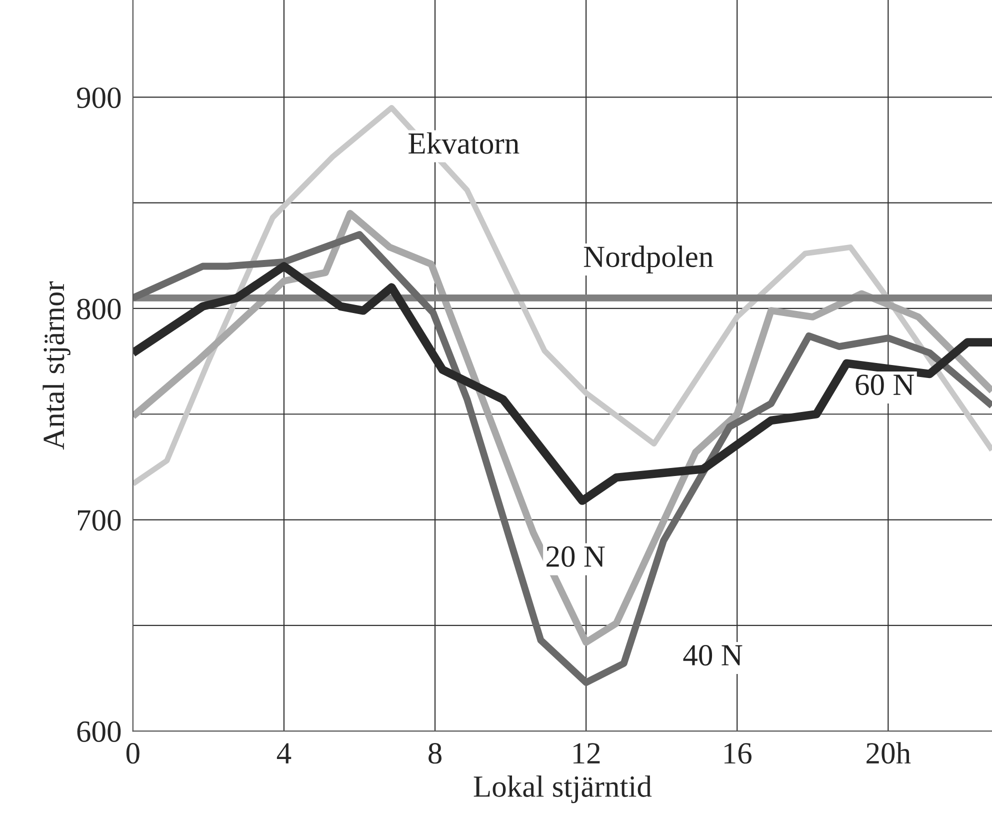 The height and width of the screenshot is (827, 992). Describe the element at coordinates (885, 385) in the screenshot. I see `series-label: 60 N` at that location.